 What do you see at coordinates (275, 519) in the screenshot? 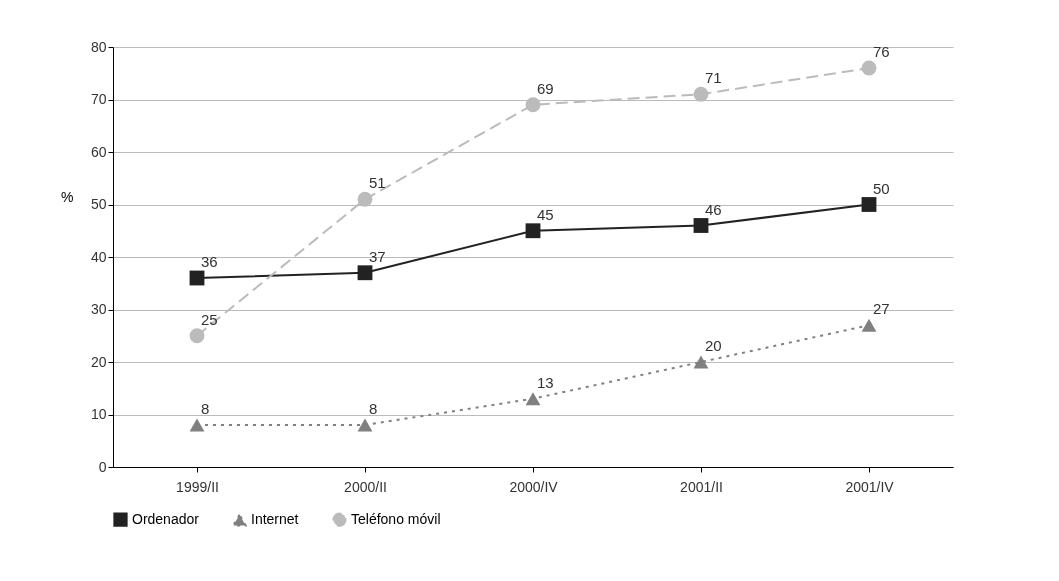
I see `legend-label: Internet` at bounding box center [275, 519].